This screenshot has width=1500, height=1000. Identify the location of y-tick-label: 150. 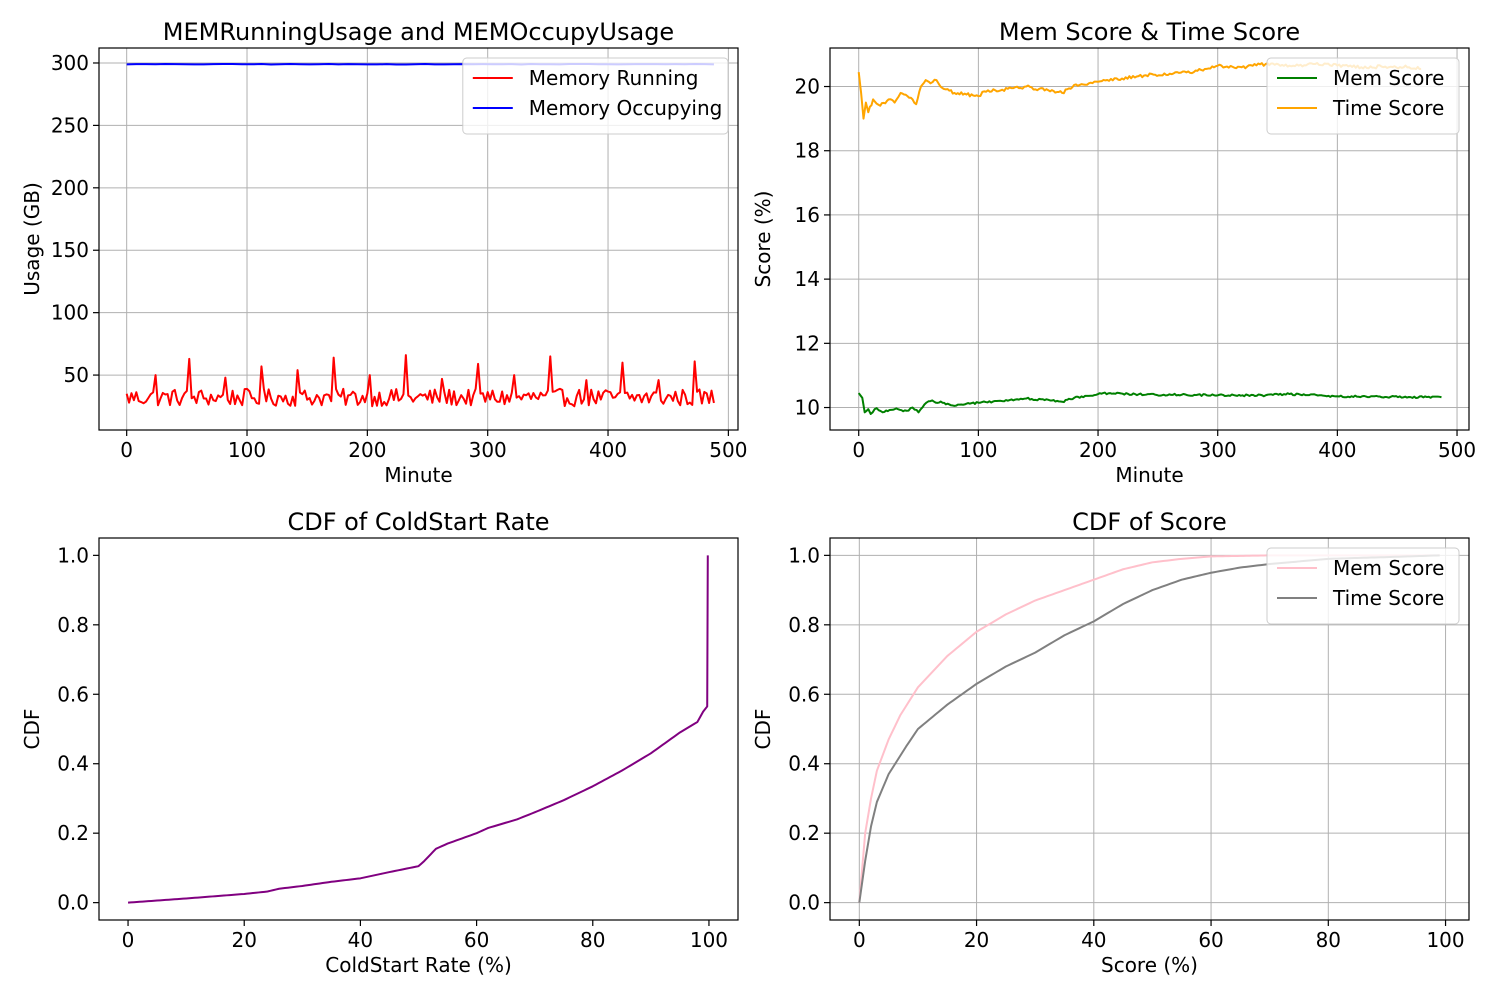
(70, 250).